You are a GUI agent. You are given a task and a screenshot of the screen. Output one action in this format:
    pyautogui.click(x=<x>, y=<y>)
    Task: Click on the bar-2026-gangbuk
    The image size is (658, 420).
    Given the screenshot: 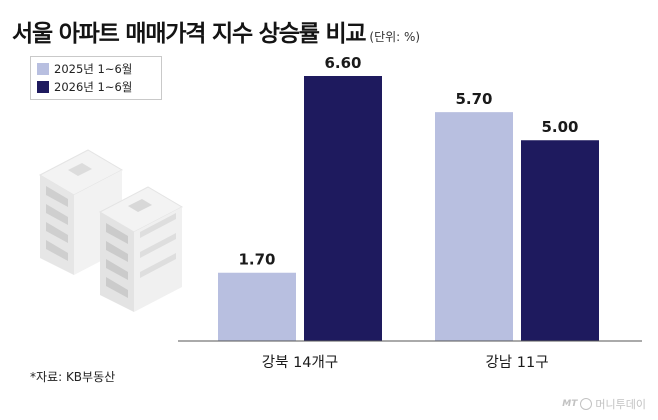 What is the action you would take?
    pyautogui.click(x=343, y=208)
    